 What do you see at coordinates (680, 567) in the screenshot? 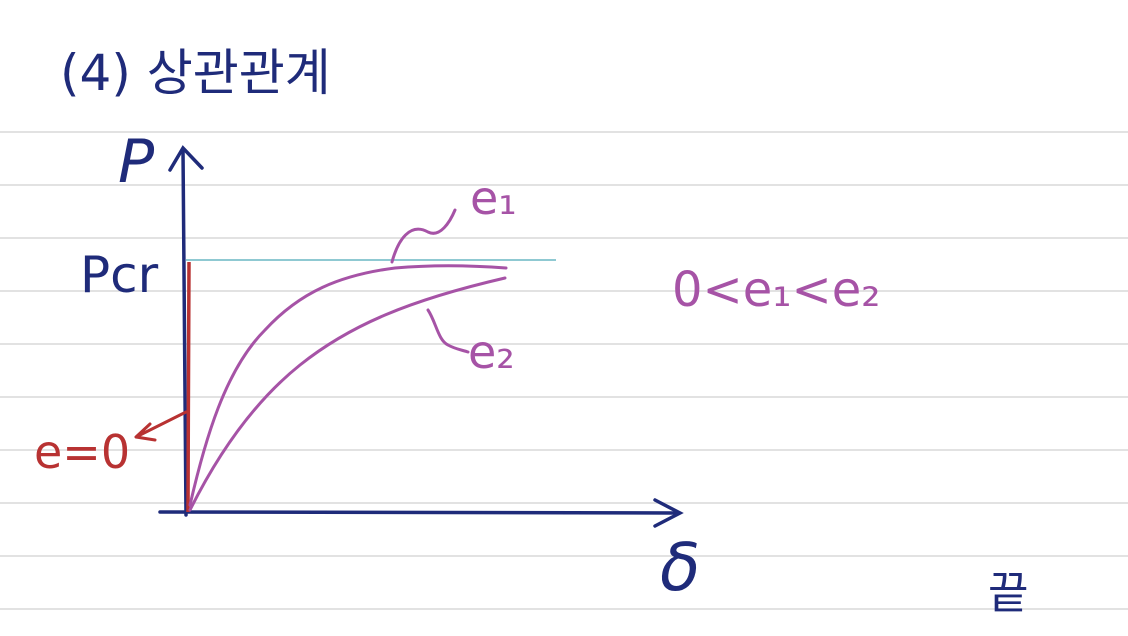
I see `x-axis-label: δ` at bounding box center [680, 567].